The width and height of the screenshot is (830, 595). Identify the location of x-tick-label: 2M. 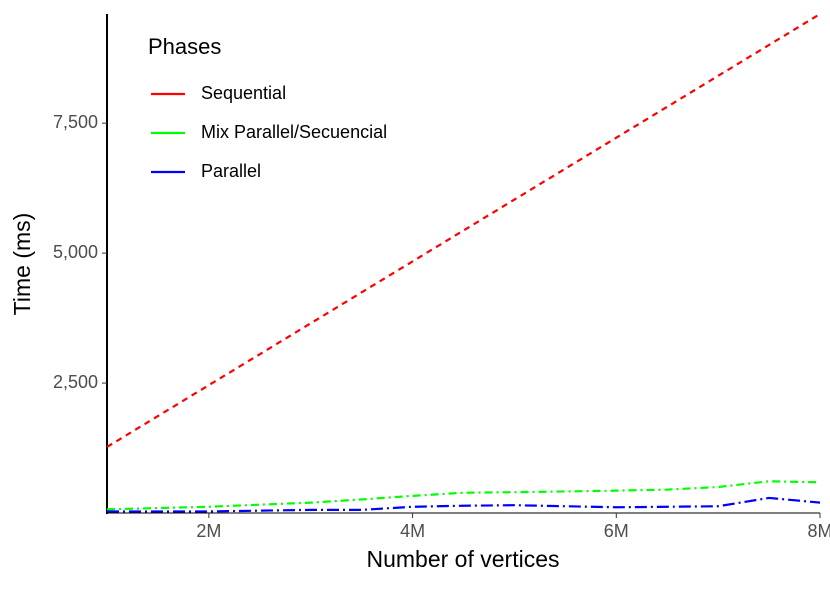
(208, 531).